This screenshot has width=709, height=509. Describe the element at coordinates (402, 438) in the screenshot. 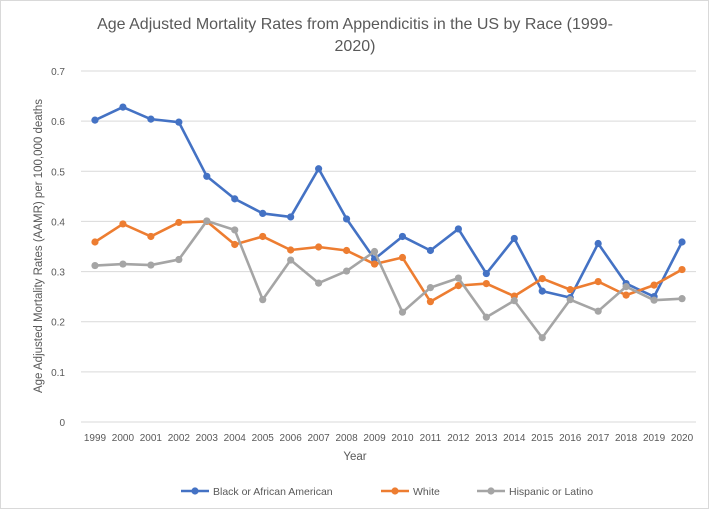

I see `x-tick-label: 2010` at that location.